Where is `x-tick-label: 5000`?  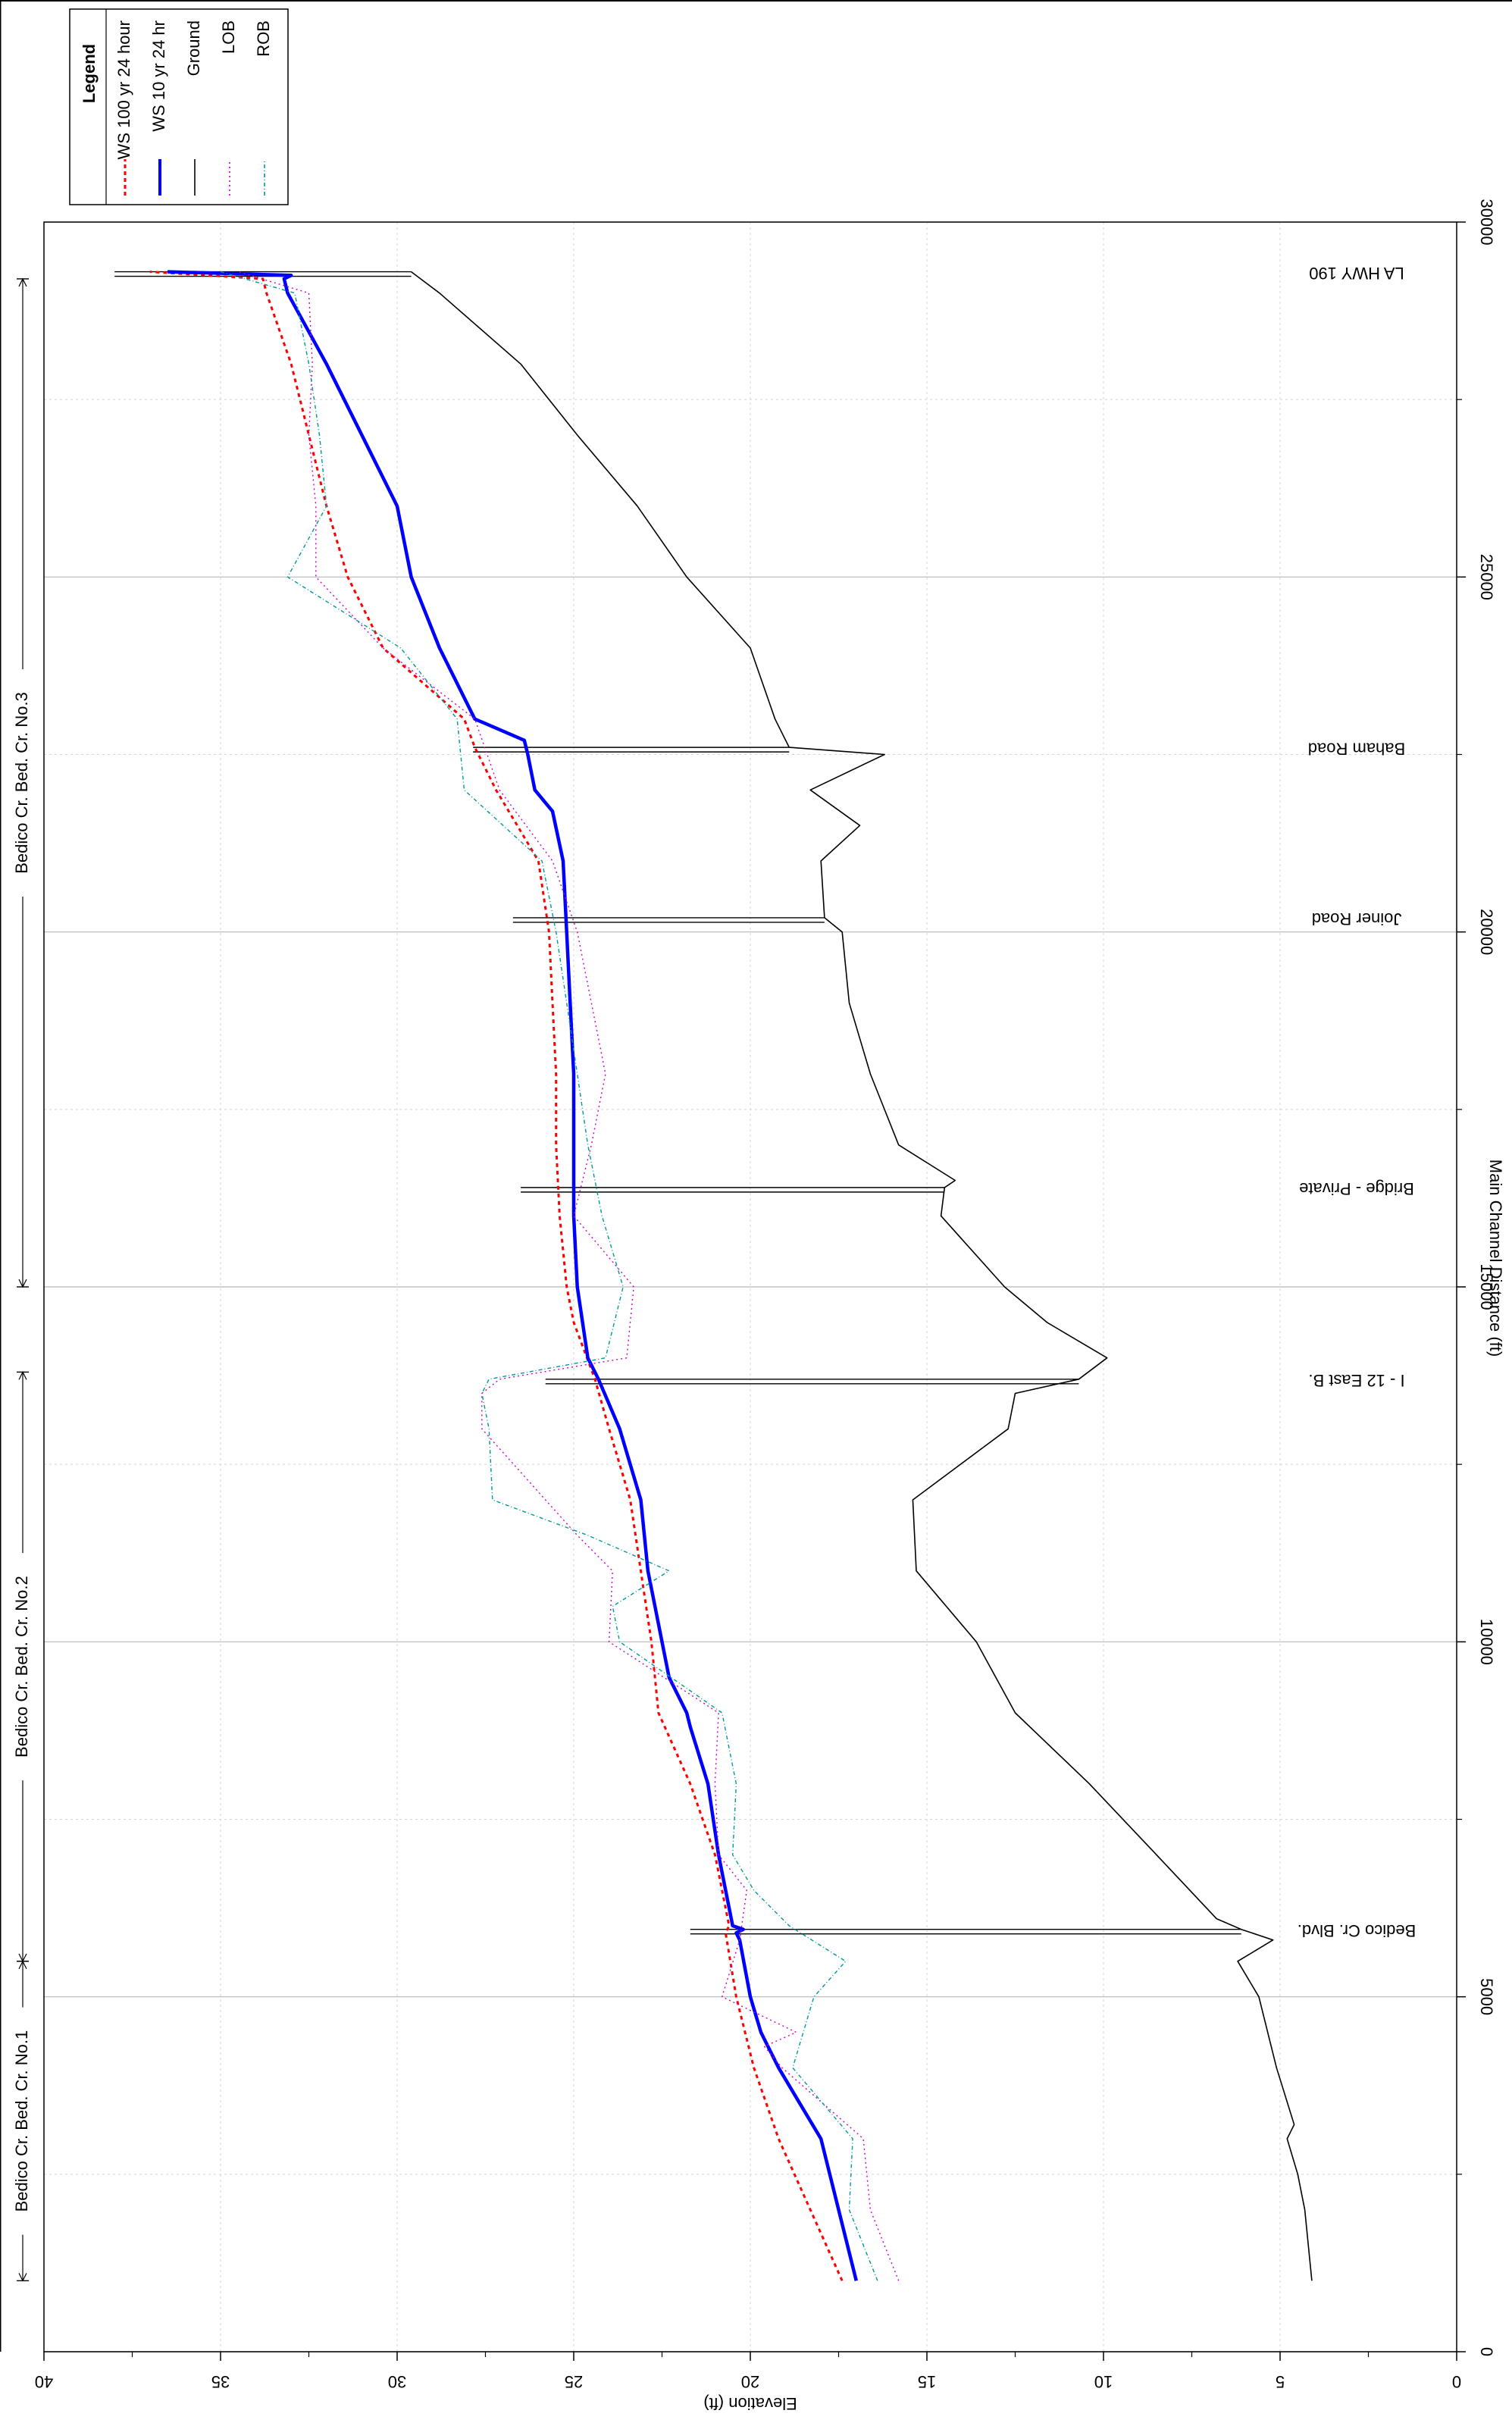 x-tick-label: 5000 is located at coordinates (1486, 1996).